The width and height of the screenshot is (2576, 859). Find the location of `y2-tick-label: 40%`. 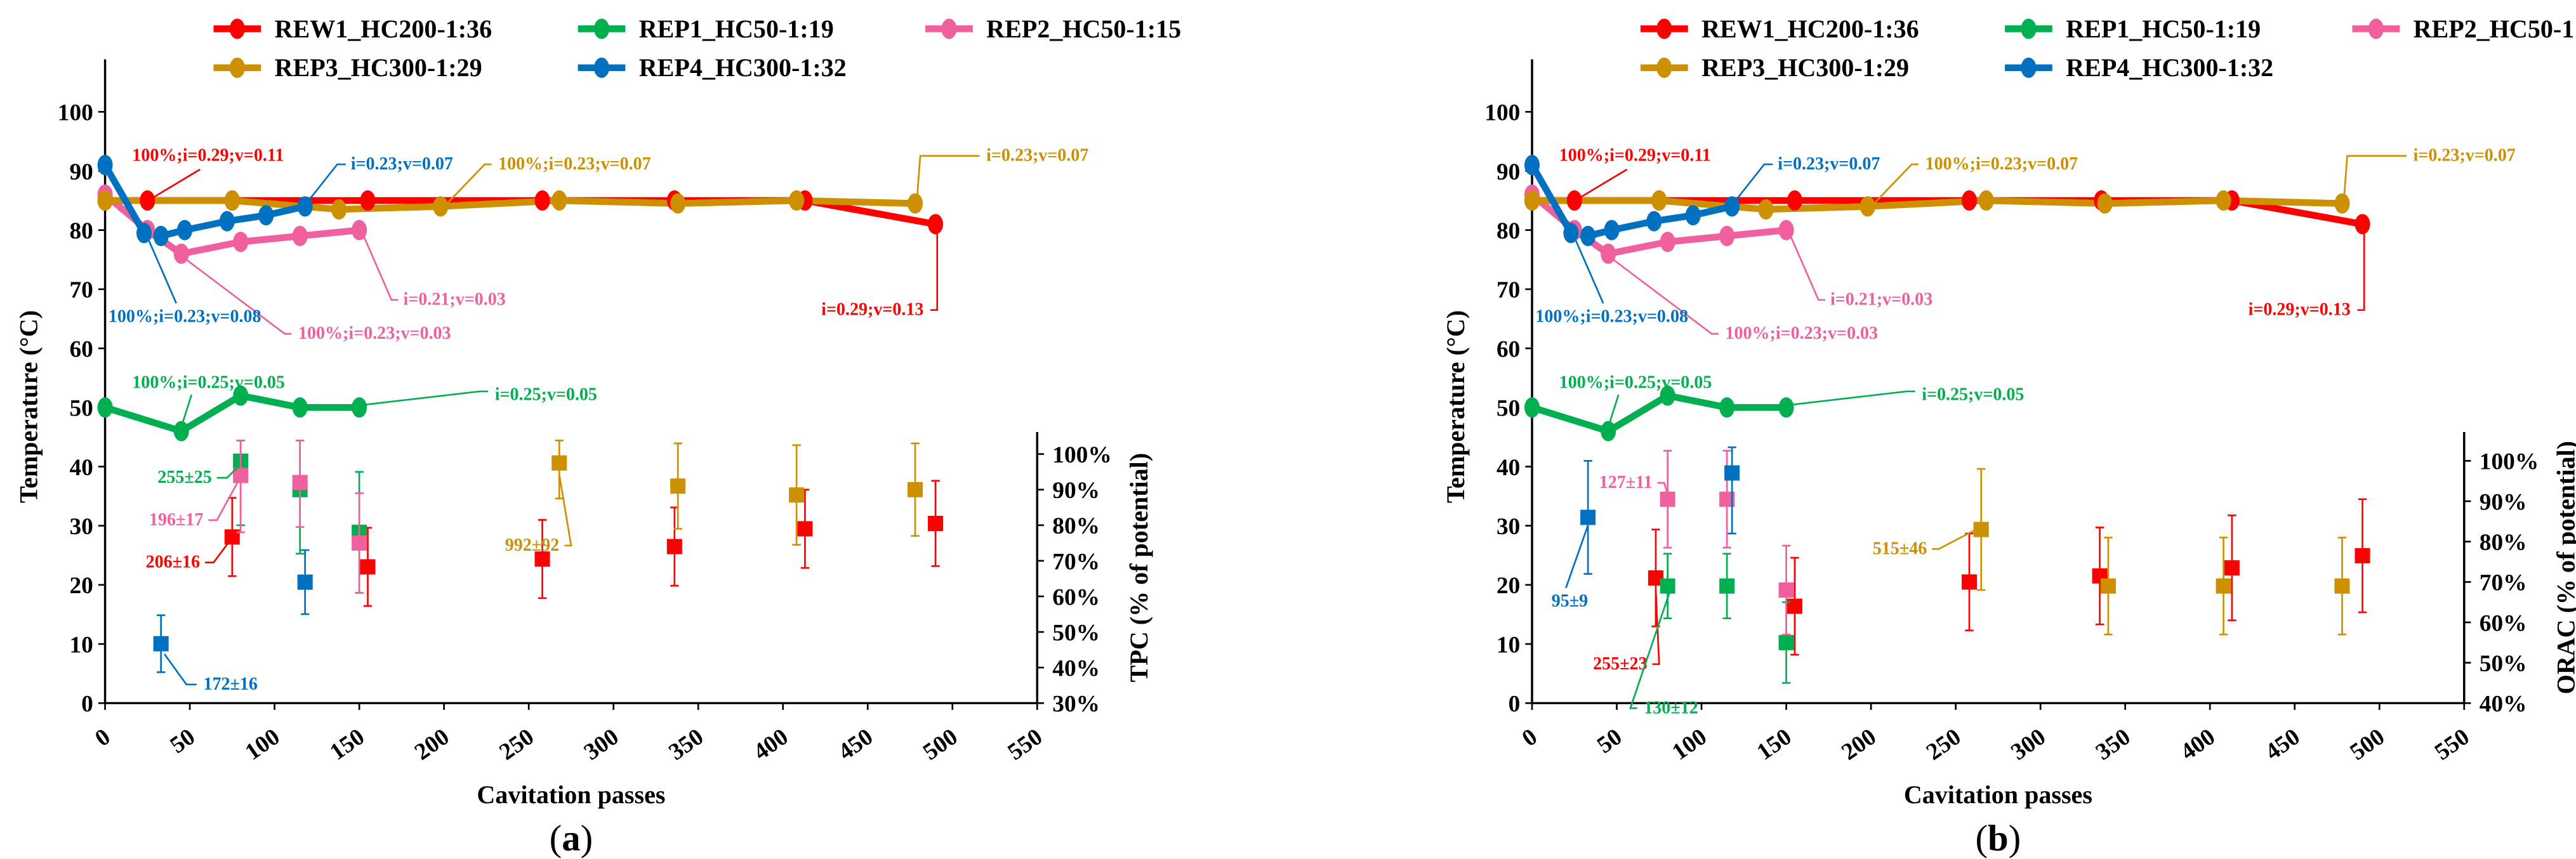

y2-tick-label: 40% is located at coordinates (2503, 705).